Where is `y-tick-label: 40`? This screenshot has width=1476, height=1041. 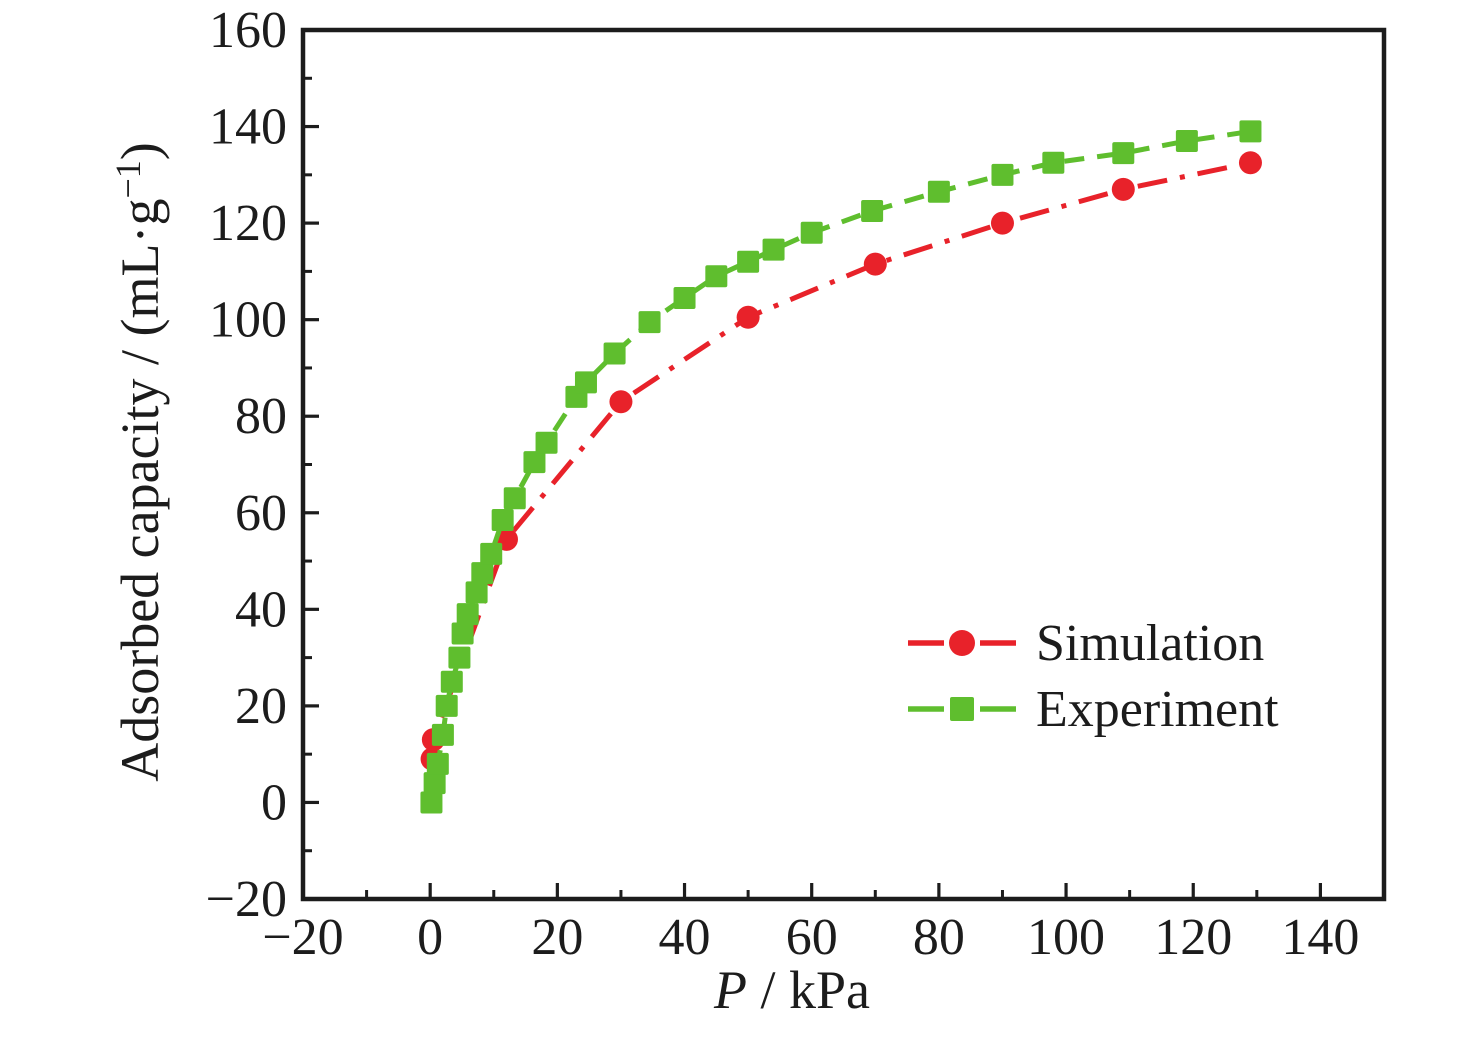 y-tick-label: 40 is located at coordinates (261, 609).